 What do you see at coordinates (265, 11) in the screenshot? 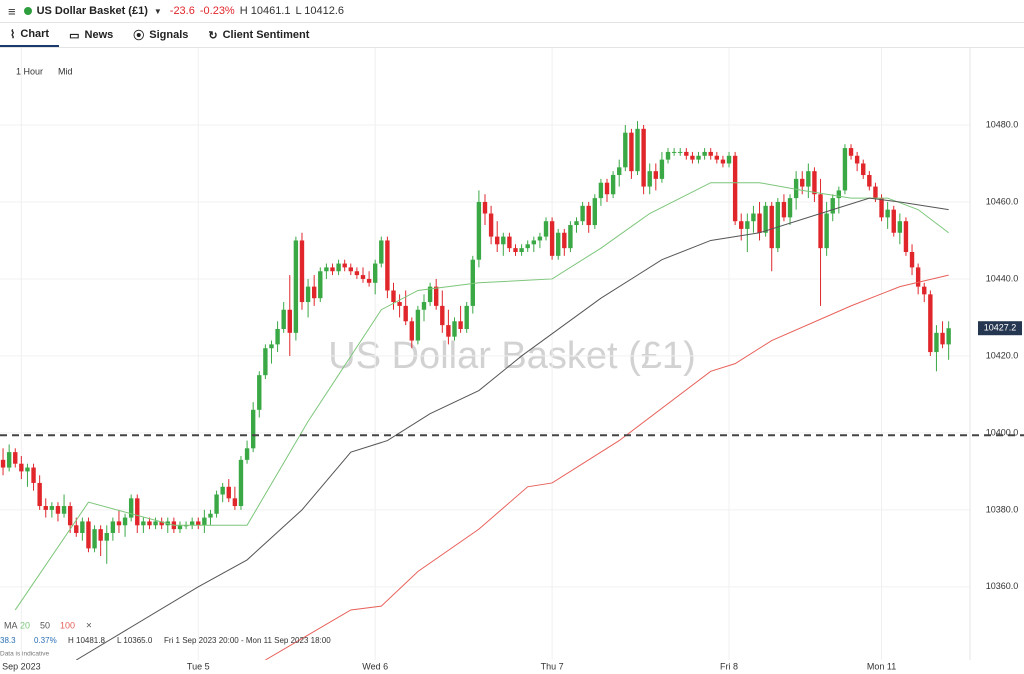
I see `high: H 10461.1` at bounding box center [265, 11].